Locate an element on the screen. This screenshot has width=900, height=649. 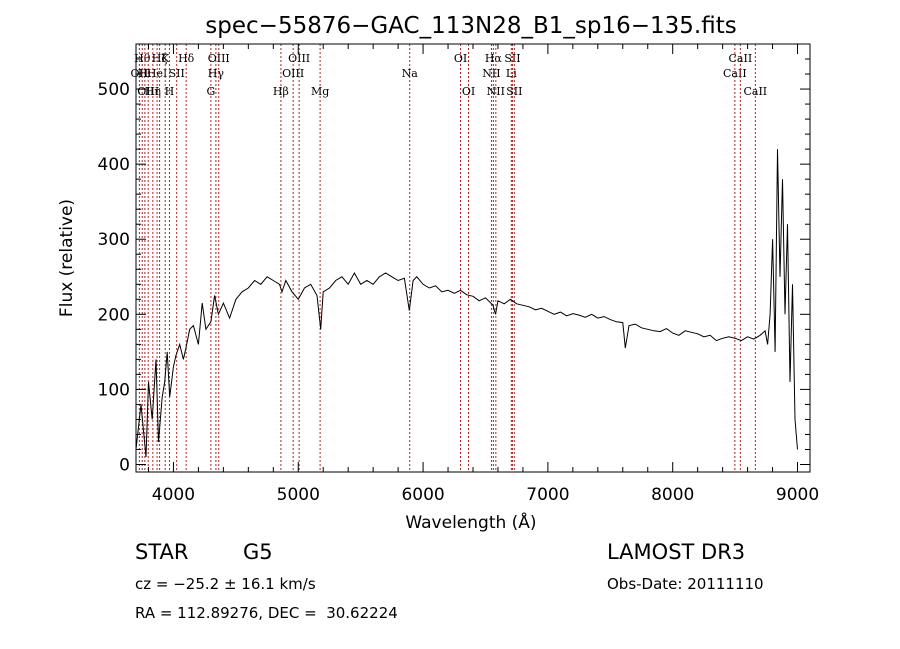
y-tick-label-500: 500 is located at coordinates (114, 90).